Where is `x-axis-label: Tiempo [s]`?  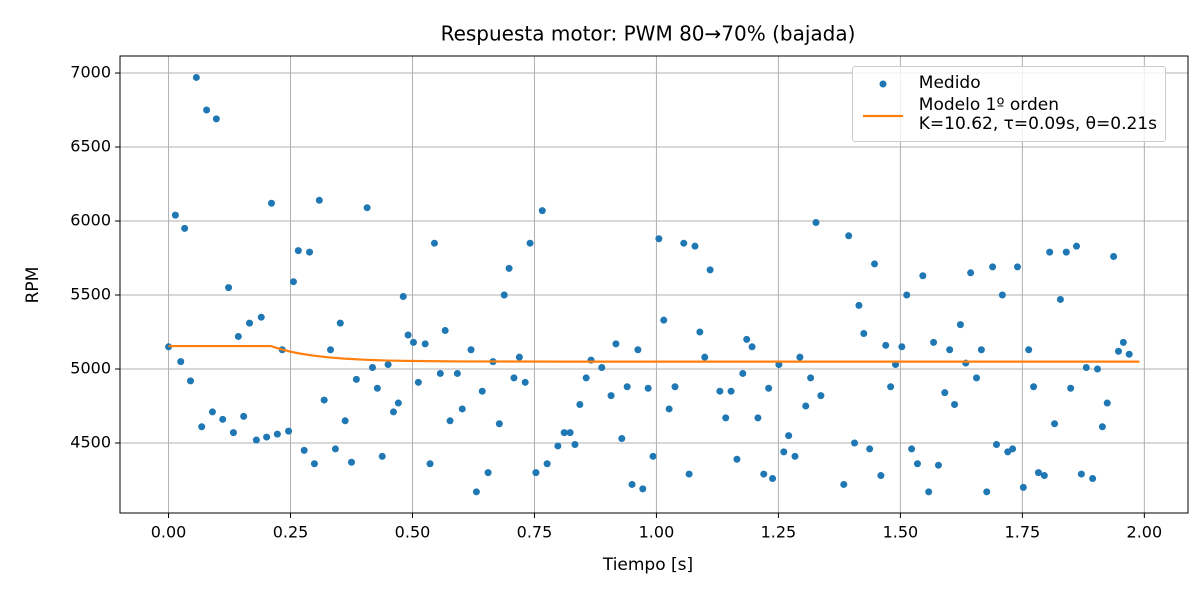 x-axis-label: Tiempo [s] is located at coordinates (647, 565).